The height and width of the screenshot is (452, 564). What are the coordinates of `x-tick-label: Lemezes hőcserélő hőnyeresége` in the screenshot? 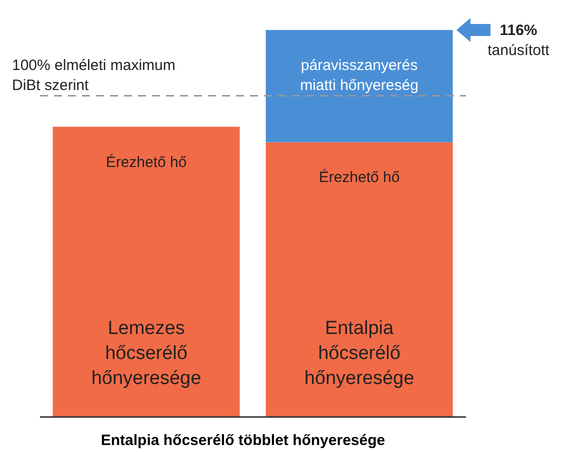 It's located at (146, 353).